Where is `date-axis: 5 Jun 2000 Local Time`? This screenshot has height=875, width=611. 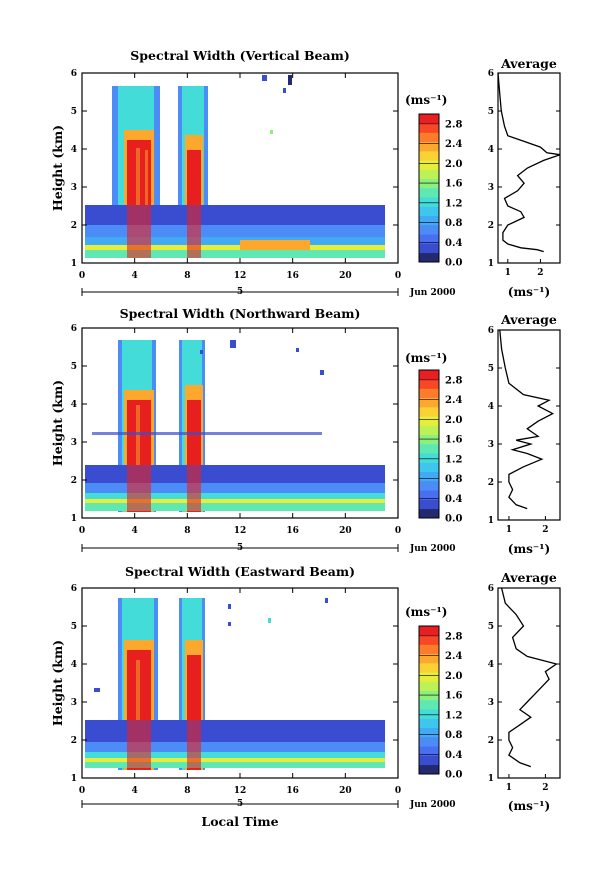
date-axis: 5 Jun 2000 Local Time is located at coordinates (268, 814).